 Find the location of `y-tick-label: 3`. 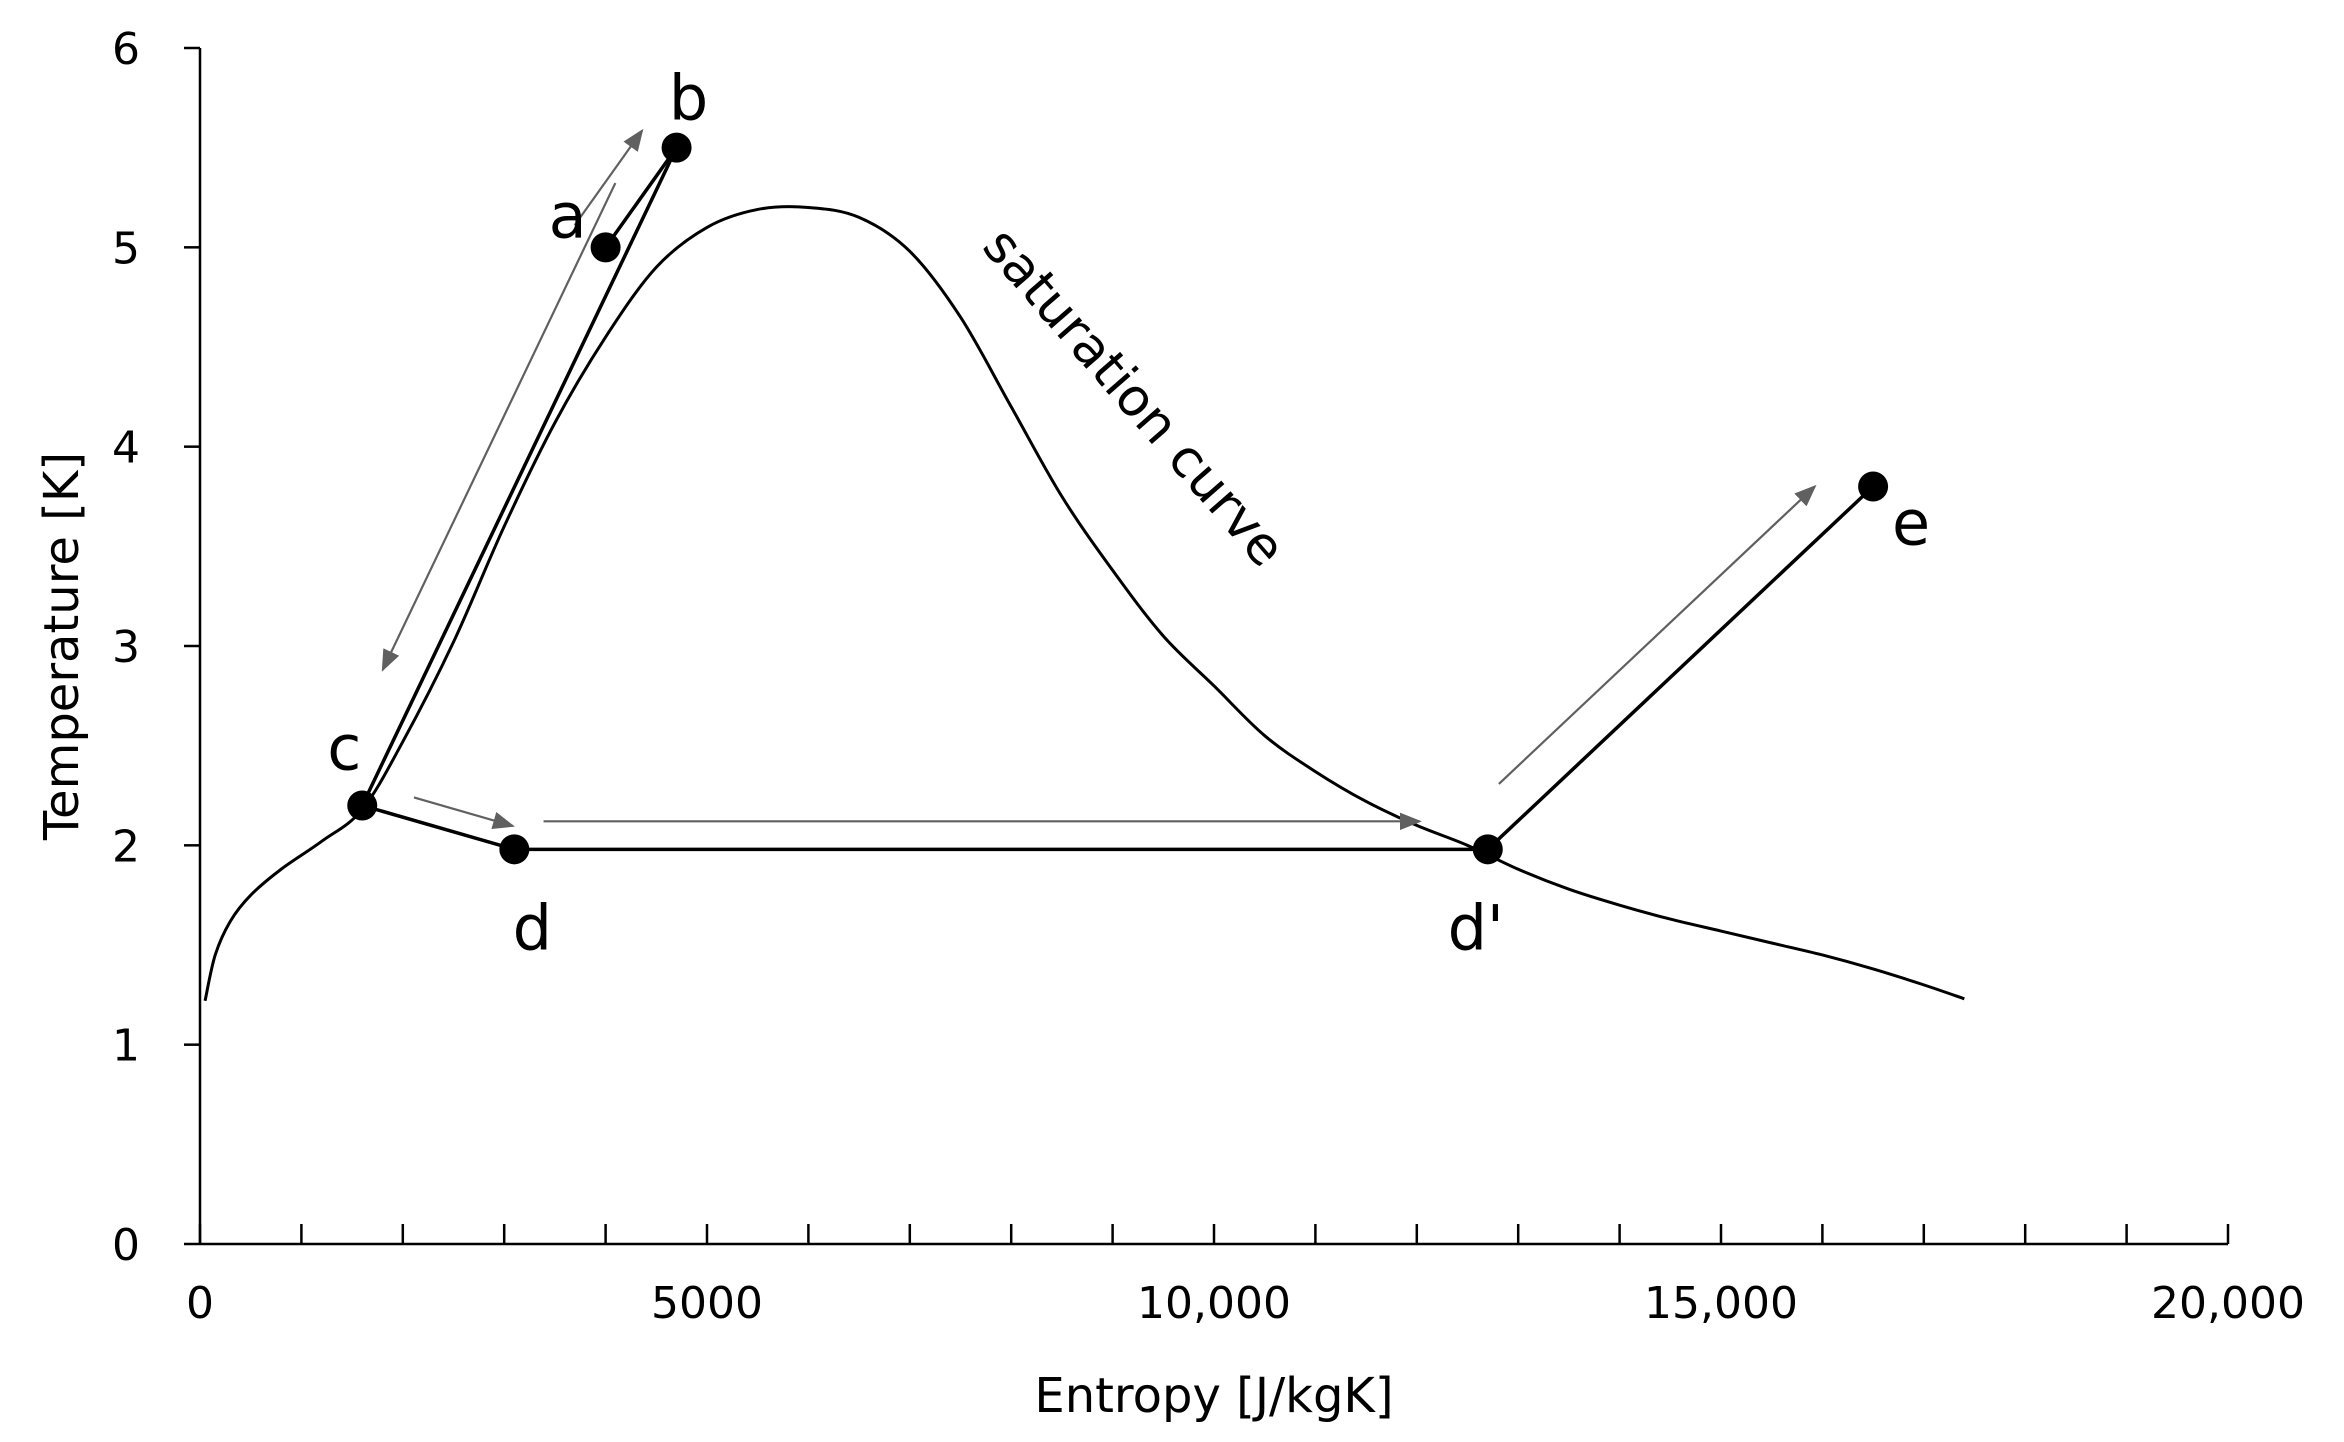

y-tick-label: 3 is located at coordinates (126, 647).